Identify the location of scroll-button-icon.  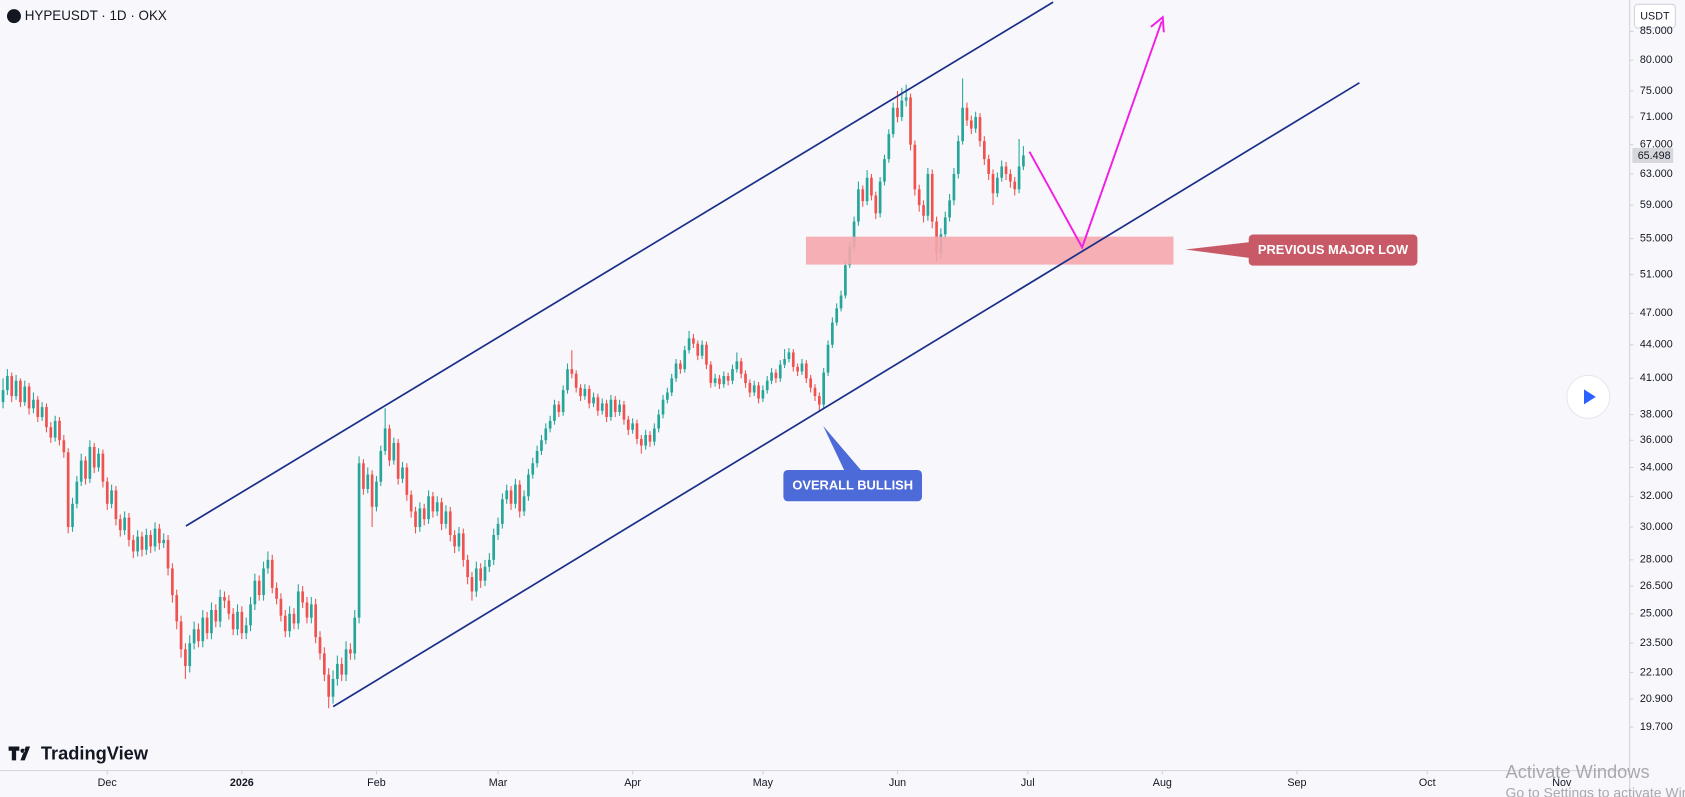
(1589, 397).